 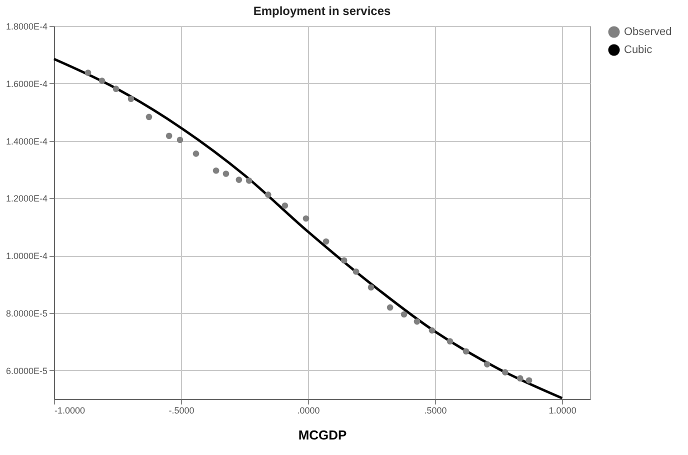 What do you see at coordinates (27, 256) in the screenshot?
I see `y-tick-label: 1.0000E-4` at bounding box center [27, 256].